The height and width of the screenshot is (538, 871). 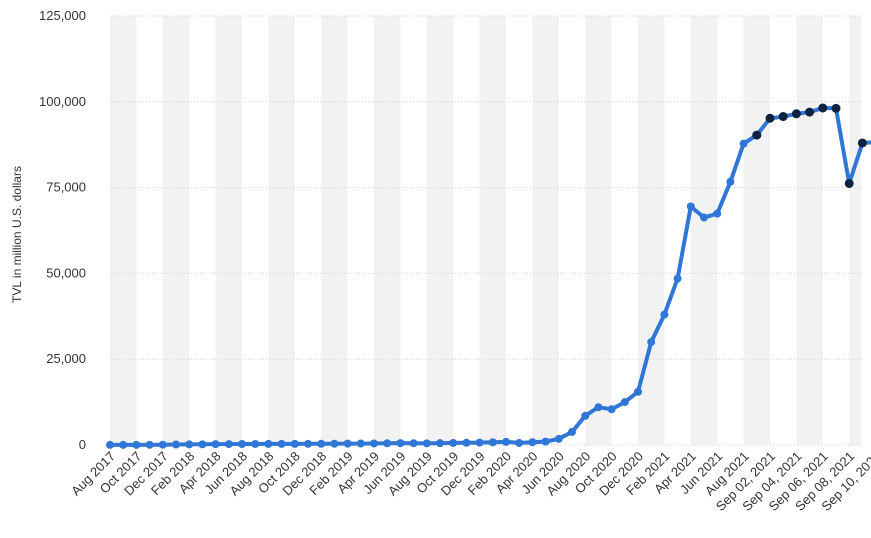 I want to click on y-tick-label: 100,000, so click(x=62, y=101).